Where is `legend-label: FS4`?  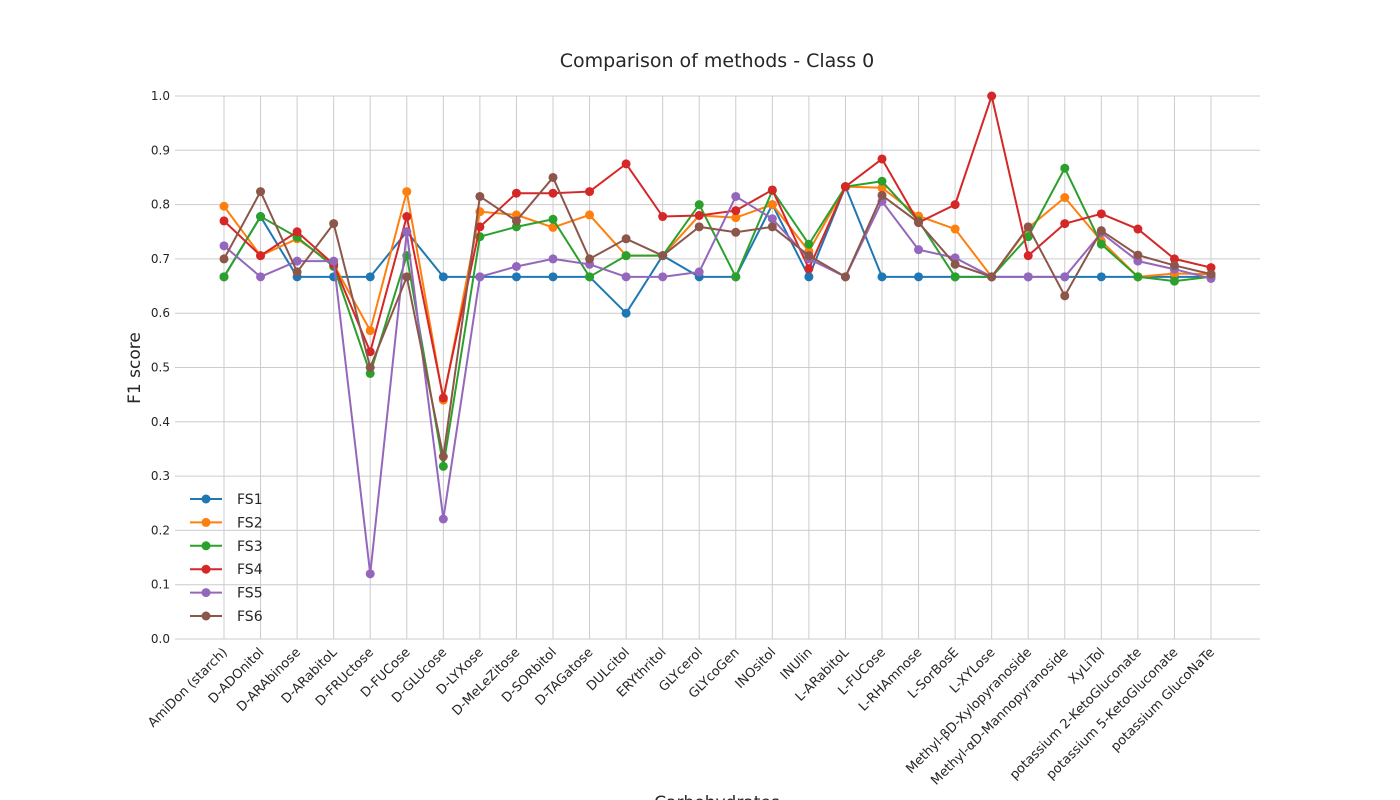
legend-label: FS4 is located at coordinates (250, 570).